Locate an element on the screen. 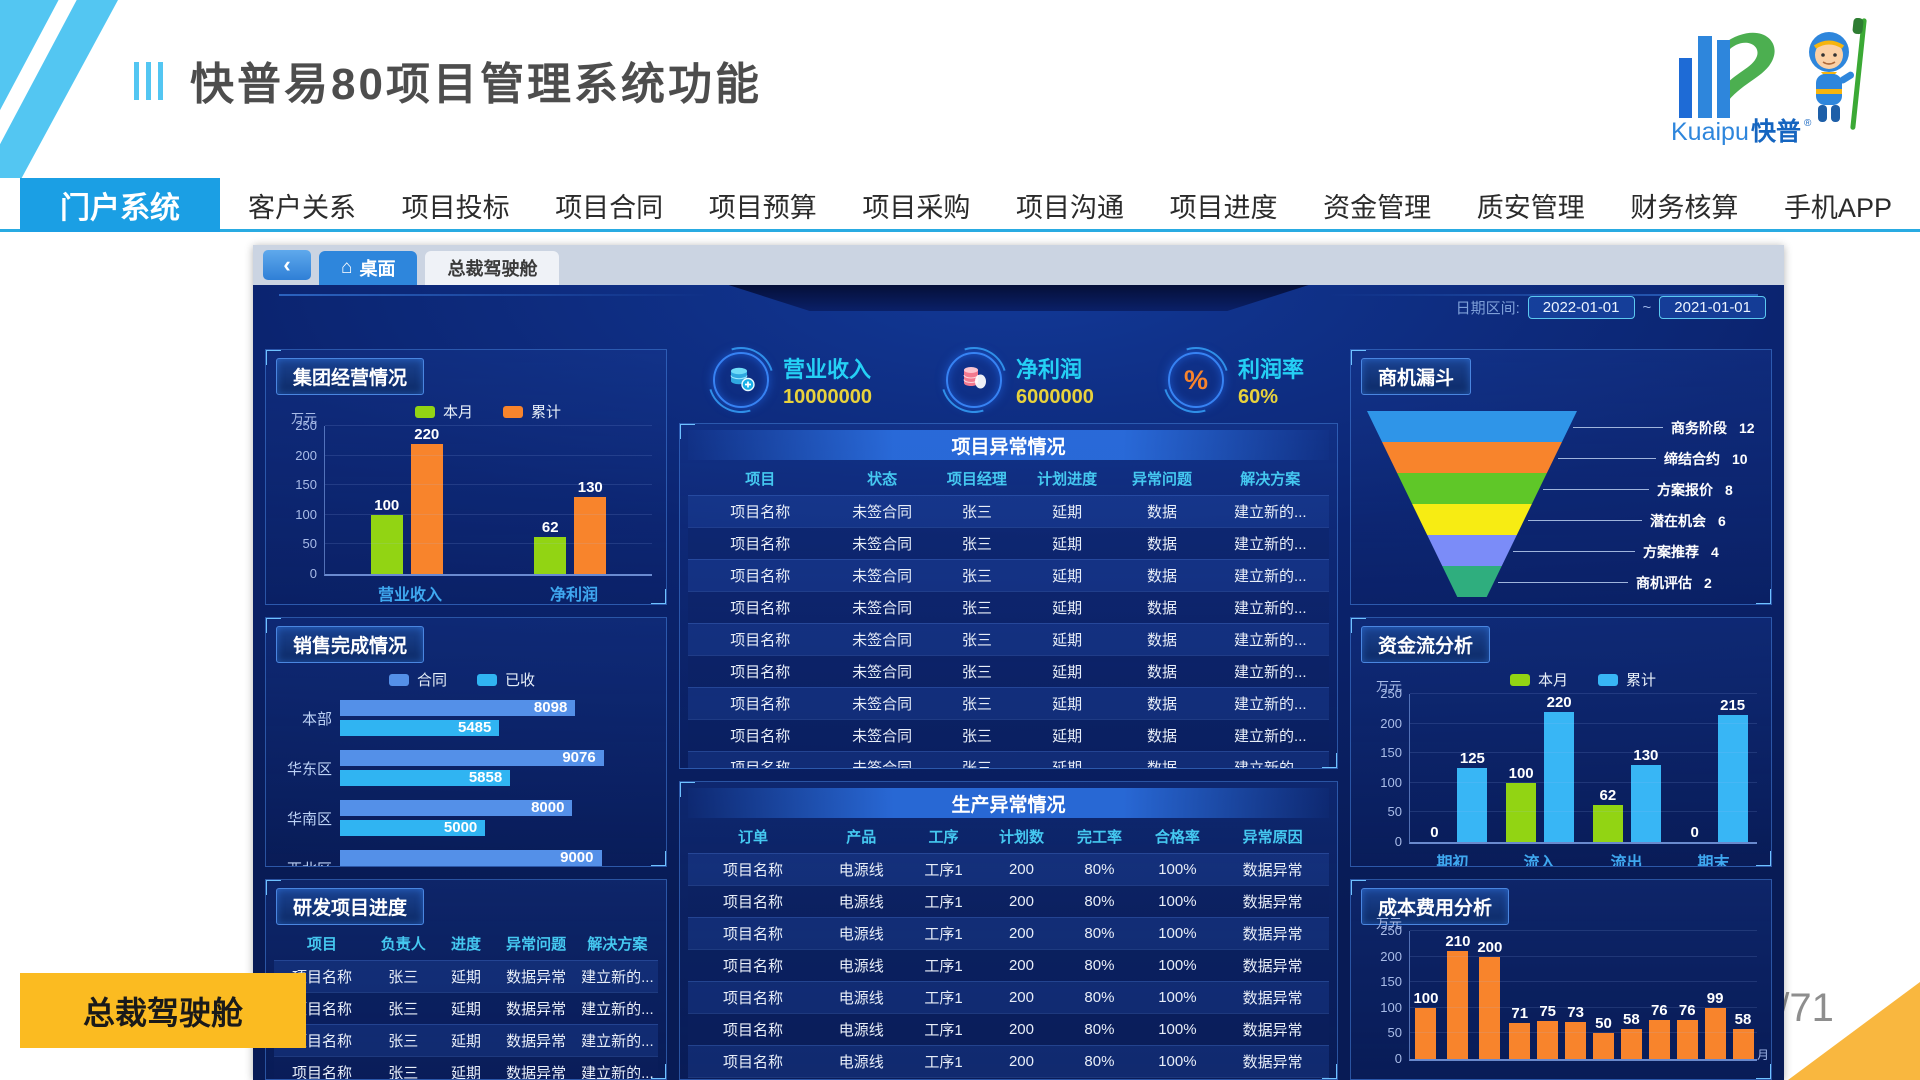 This screenshot has height=1080, width=1920. nav-item: 项目合同 is located at coordinates (609, 207).